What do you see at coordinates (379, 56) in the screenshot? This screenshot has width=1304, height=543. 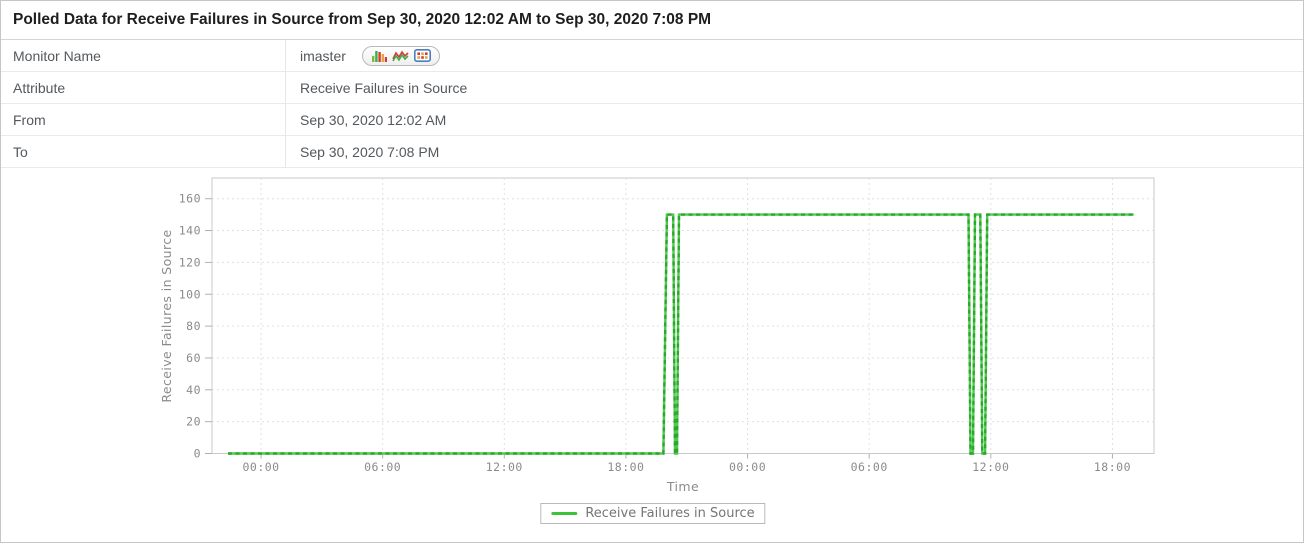 I see `bar-chart-icon` at bounding box center [379, 56].